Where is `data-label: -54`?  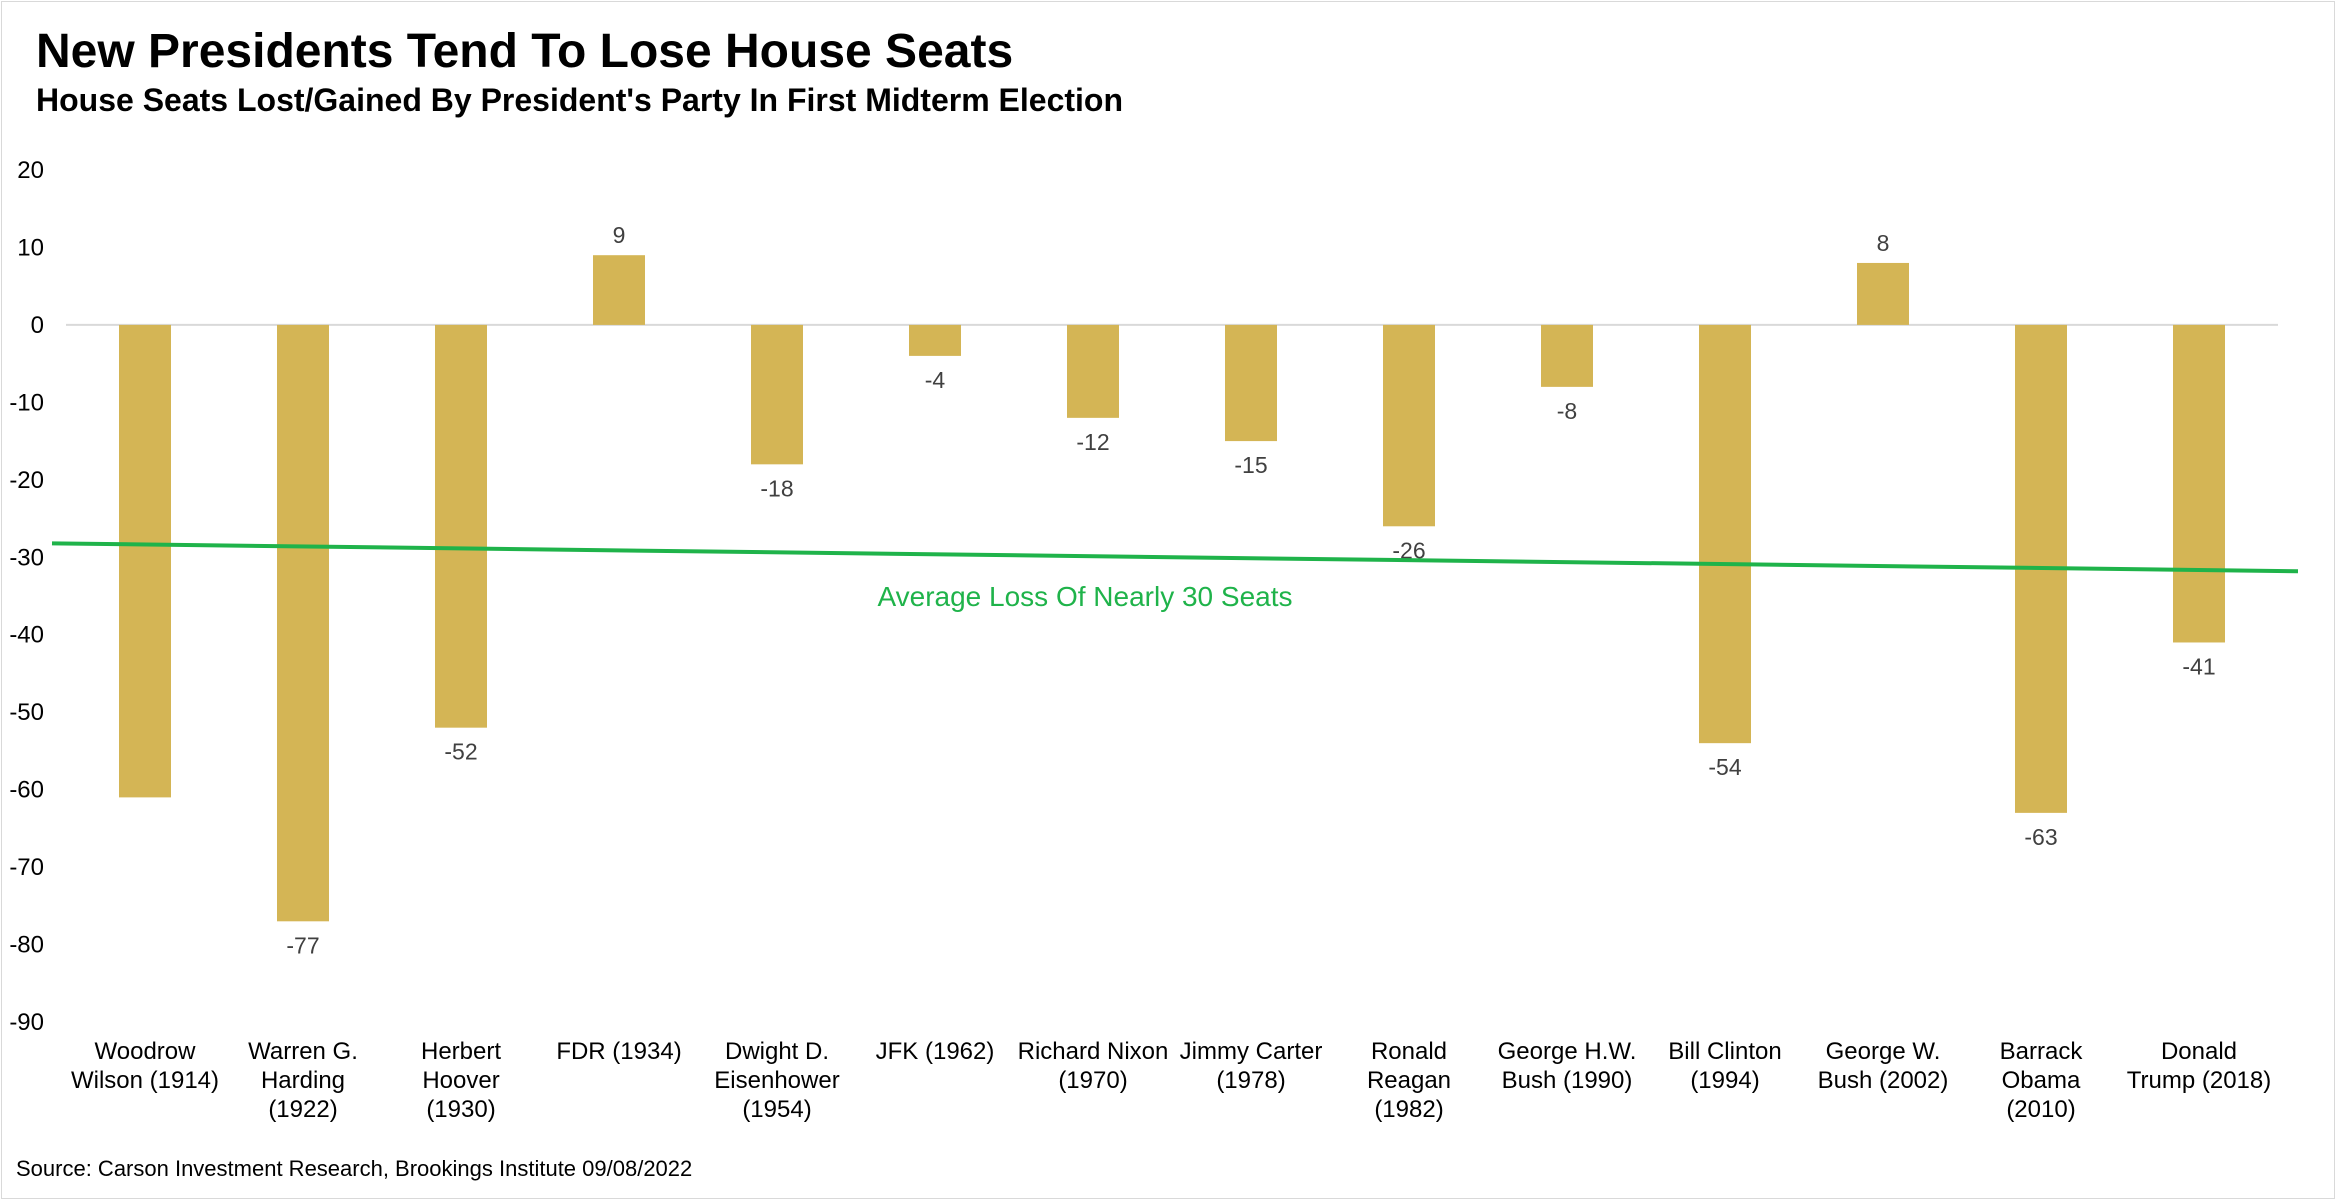
data-label: -54 is located at coordinates (1724, 767).